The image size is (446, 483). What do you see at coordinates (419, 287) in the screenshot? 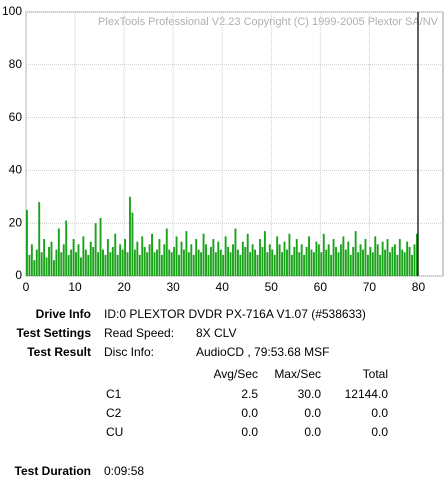
I see `x-tick-label: 80` at bounding box center [419, 287].